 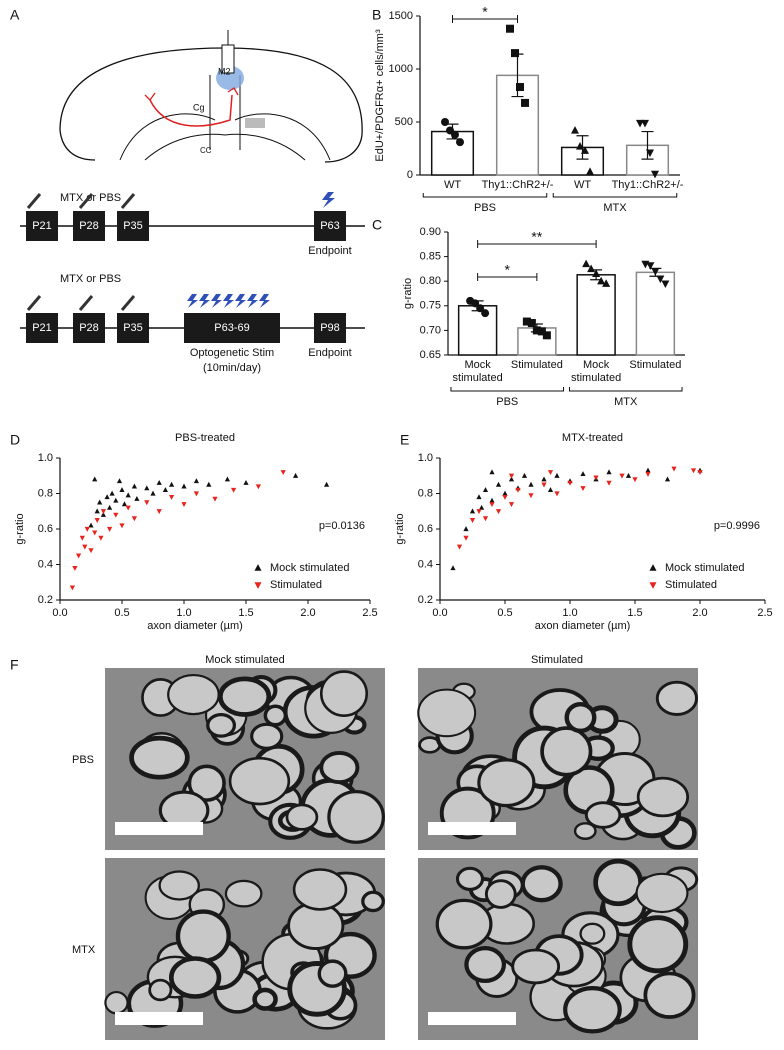 What do you see at coordinates (508, 270) in the screenshot?
I see `significance-label: *` at bounding box center [508, 270].